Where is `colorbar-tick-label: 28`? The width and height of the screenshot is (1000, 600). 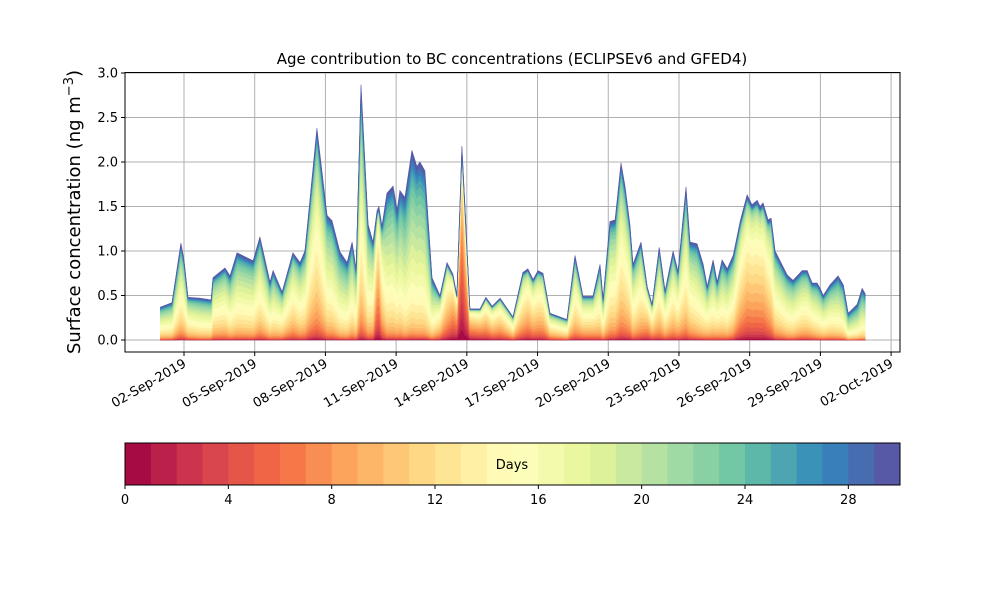
colorbar-tick-label: 28 is located at coordinates (848, 500).